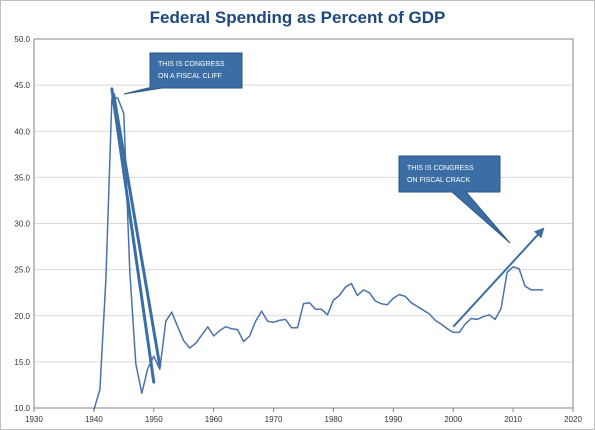 Image resolution: width=595 pixels, height=430 pixels. Describe the element at coordinates (22, 177) in the screenshot. I see `y-tick-label-5: 35.0` at that location.